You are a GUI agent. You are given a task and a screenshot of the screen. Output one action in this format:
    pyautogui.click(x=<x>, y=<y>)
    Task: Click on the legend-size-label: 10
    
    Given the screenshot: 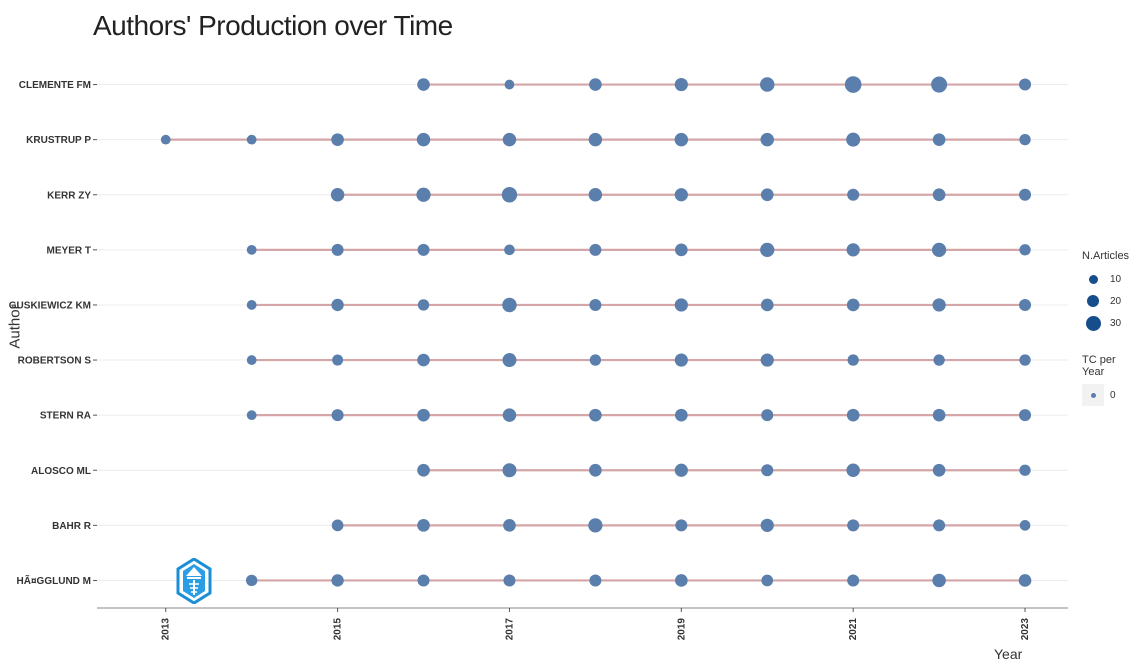 What is the action you would take?
    pyautogui.click(x=1116, y=279)
    